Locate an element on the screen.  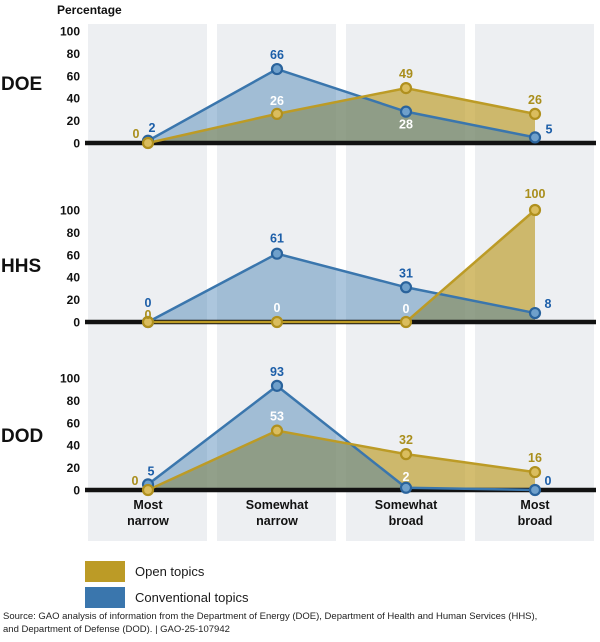
legend-label-open-topics: Open topics is located at coordinates (170, 571).